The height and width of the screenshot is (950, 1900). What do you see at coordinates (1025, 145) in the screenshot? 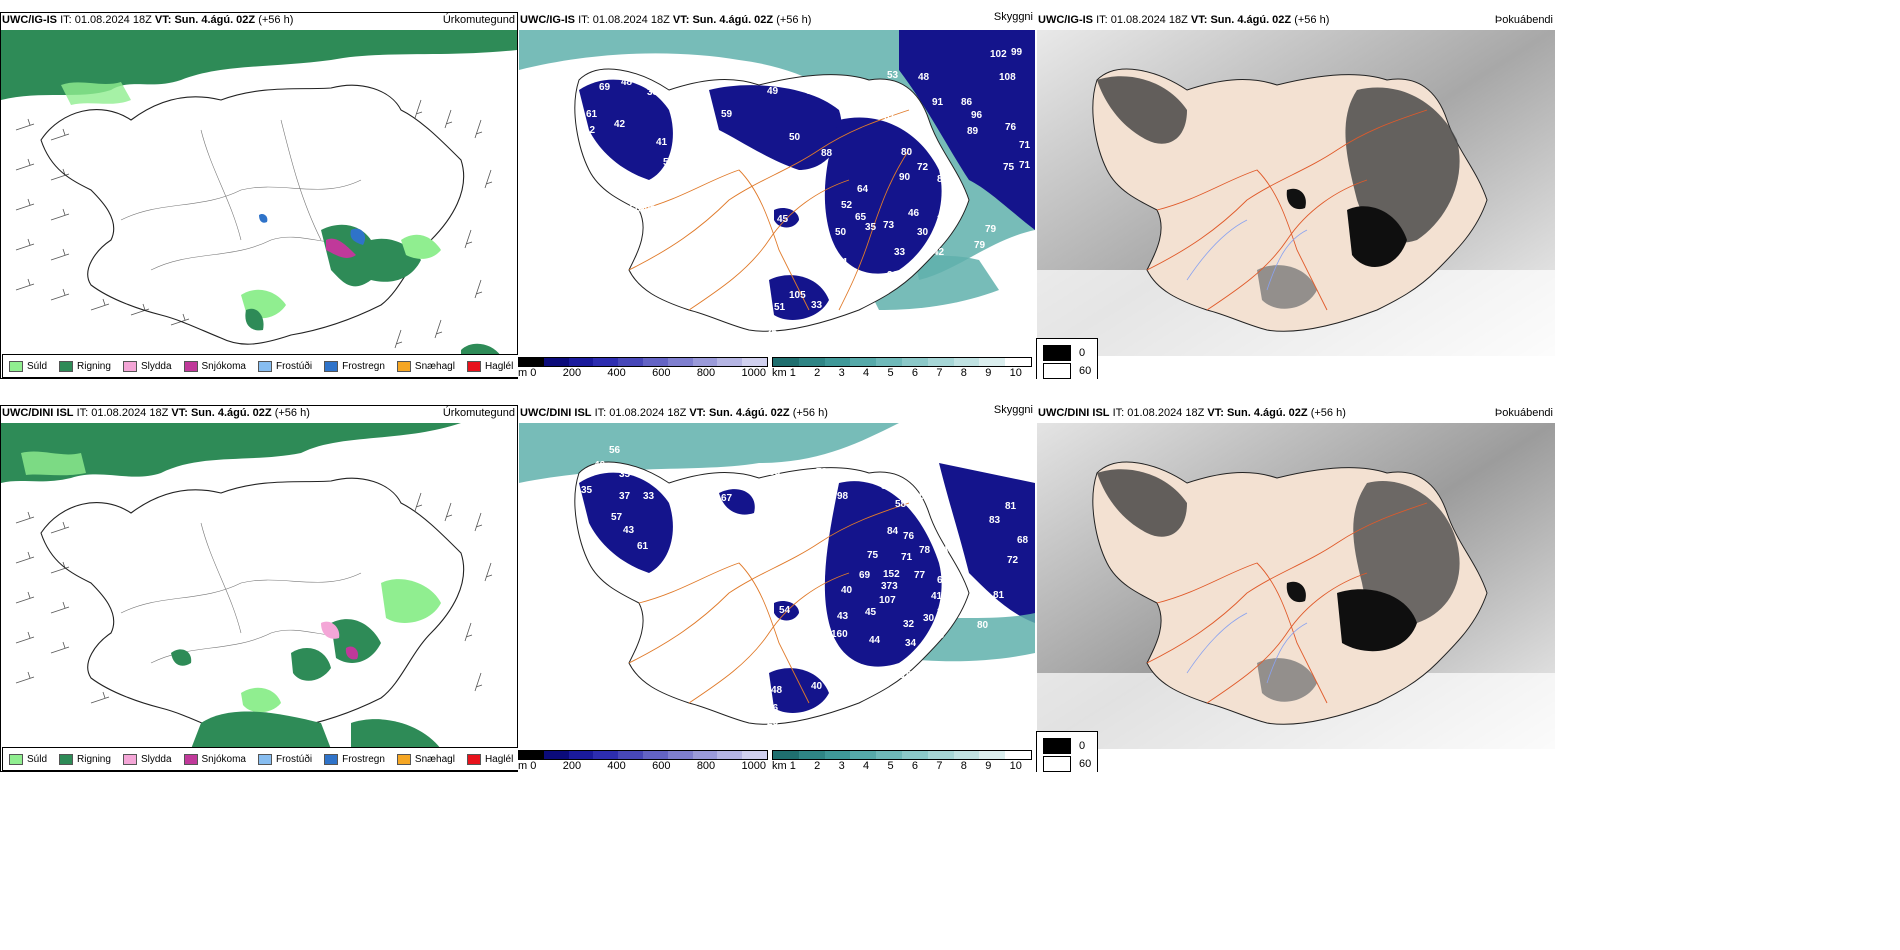
I see `vis-label: 71` at bounding box center [1025, 145].